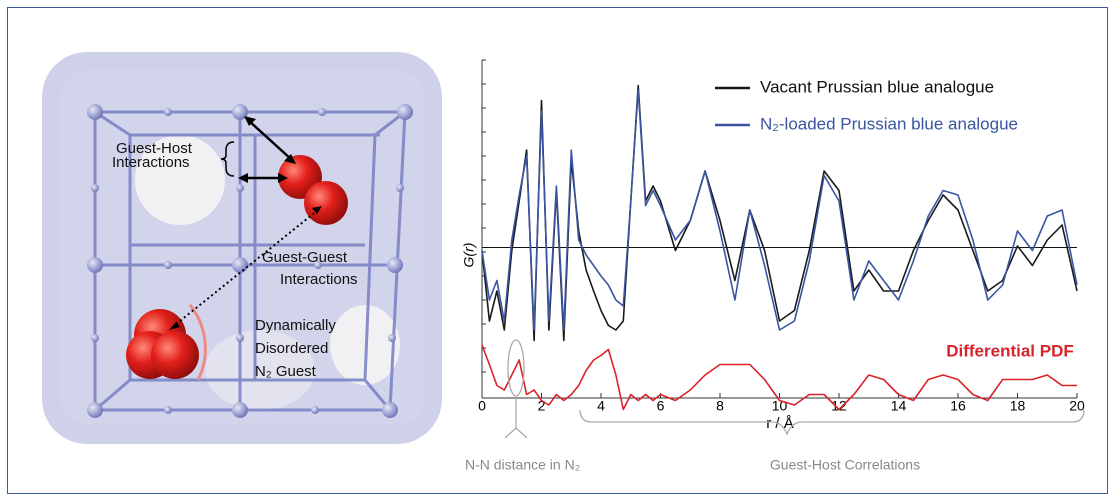  What do you see at coordinates (482, 406) in the screenshot?
I see `x-tick-label: 0` at bounding box center [482, 406].